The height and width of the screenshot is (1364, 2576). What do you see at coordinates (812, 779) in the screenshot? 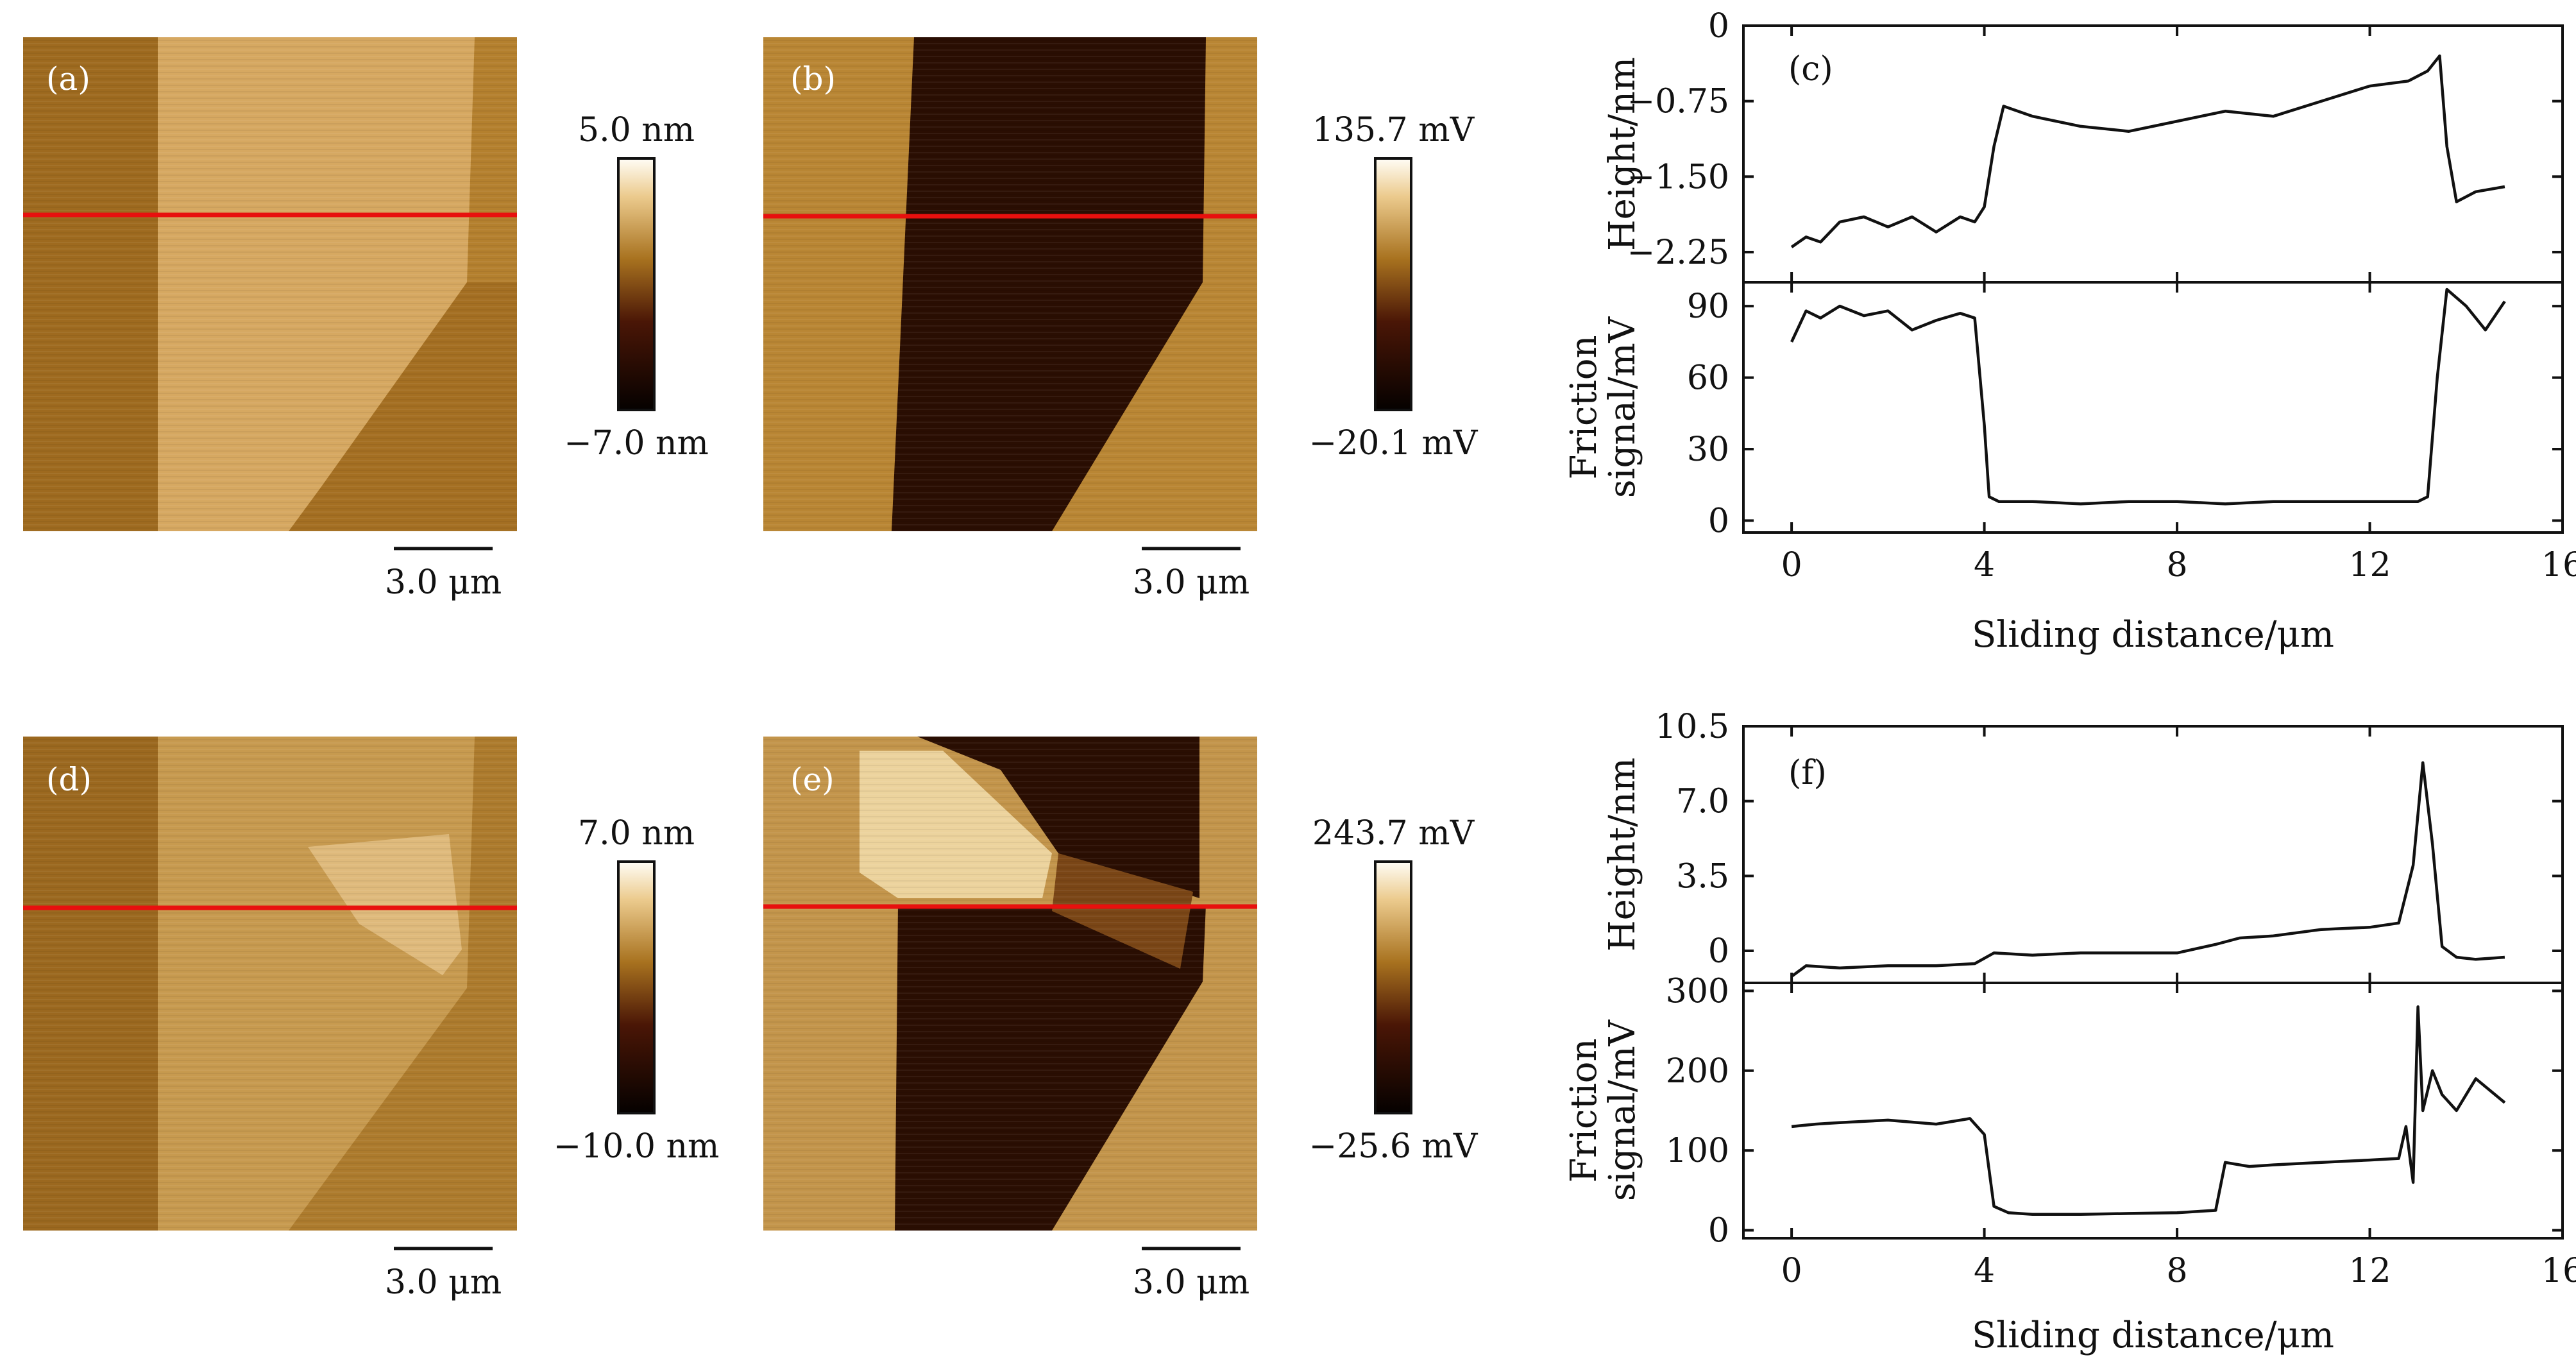
I see `panel-label-e: (e)` at bounding box center [812, 779].